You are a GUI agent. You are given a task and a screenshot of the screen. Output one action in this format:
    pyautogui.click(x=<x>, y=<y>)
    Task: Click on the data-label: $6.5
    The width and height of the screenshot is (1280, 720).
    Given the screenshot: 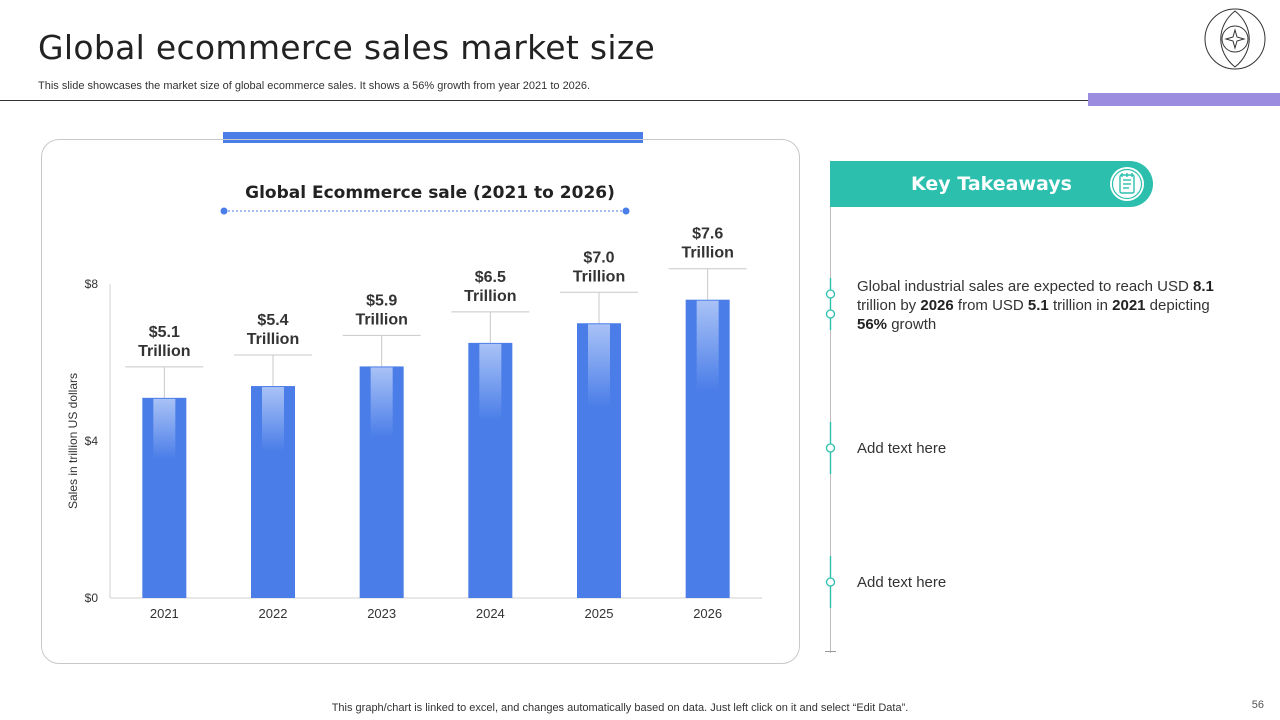 What is the action you would take?
    pyautogui.click(x=490, y=277)
    